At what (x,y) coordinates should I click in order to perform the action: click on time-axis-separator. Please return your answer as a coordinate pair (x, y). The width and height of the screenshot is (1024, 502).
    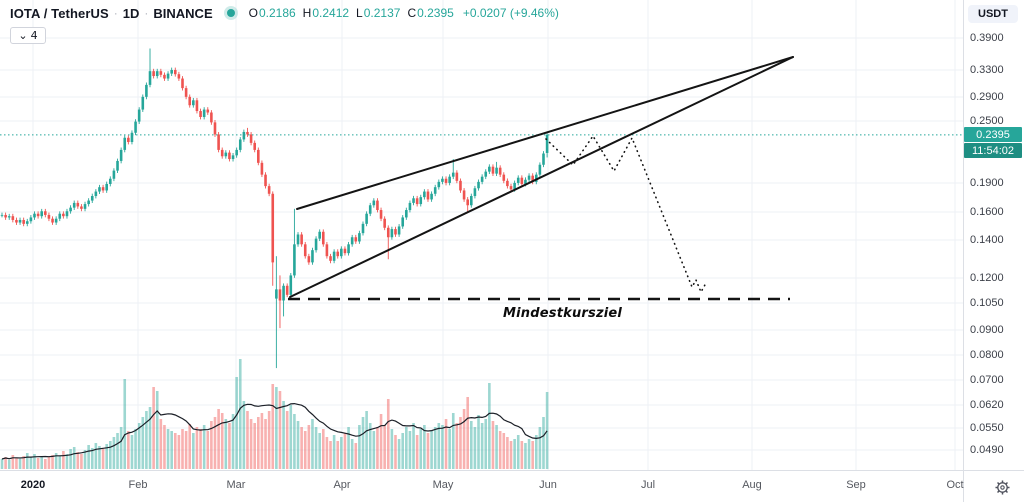
    Looking at the image, I should click on (512, 470).